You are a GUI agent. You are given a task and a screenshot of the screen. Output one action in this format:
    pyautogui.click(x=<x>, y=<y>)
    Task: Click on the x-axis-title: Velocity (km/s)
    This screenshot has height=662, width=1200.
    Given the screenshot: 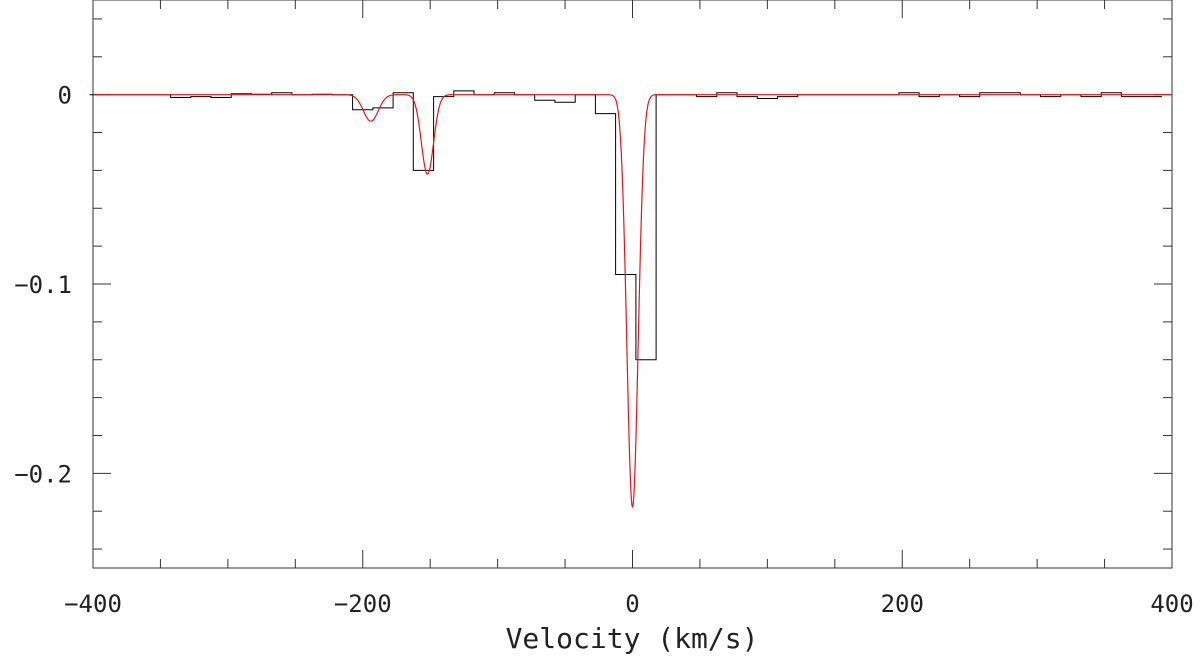 What is the action you would take?
    pyautogui.click(x=632, y=638)
    